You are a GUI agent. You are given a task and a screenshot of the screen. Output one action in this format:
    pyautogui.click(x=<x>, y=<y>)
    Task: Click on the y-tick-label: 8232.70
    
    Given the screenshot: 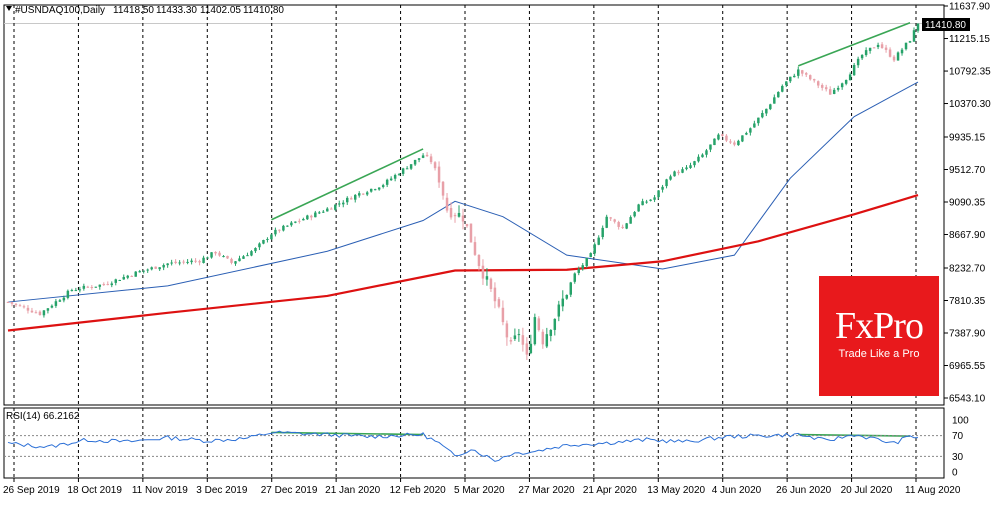 What is the action you would take?
    pyautogui.click(x=967, y=269)
    